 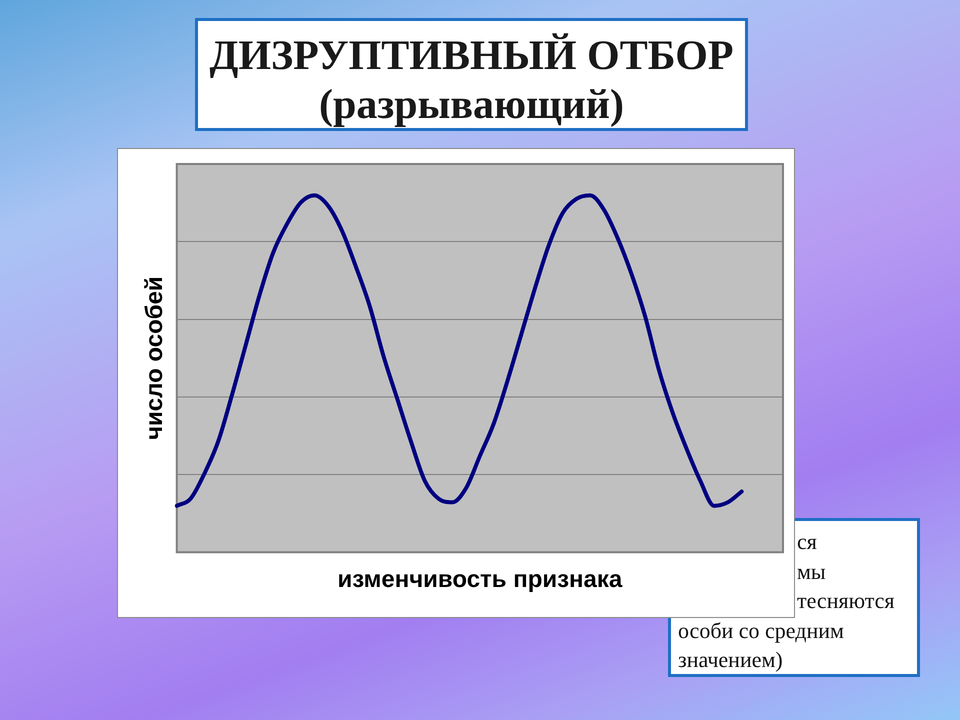 What do you see at coordinates (786, 600) in the screenshot?
I see `annotation: ся мы тесняются особи со средним значением)` at bounding box center [786, 600].